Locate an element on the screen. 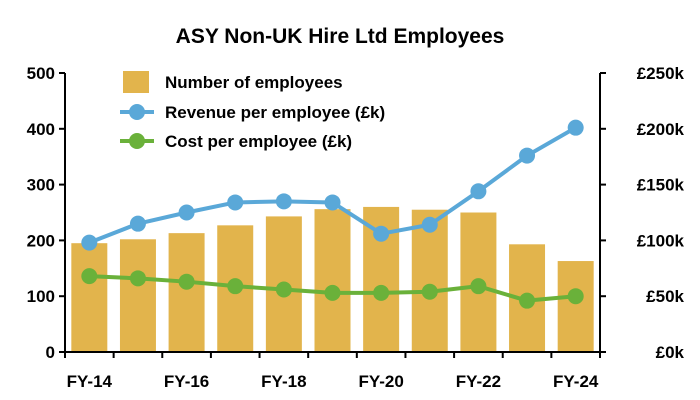  y-right-tick-label: £100k is located at coordinates (661, 240).